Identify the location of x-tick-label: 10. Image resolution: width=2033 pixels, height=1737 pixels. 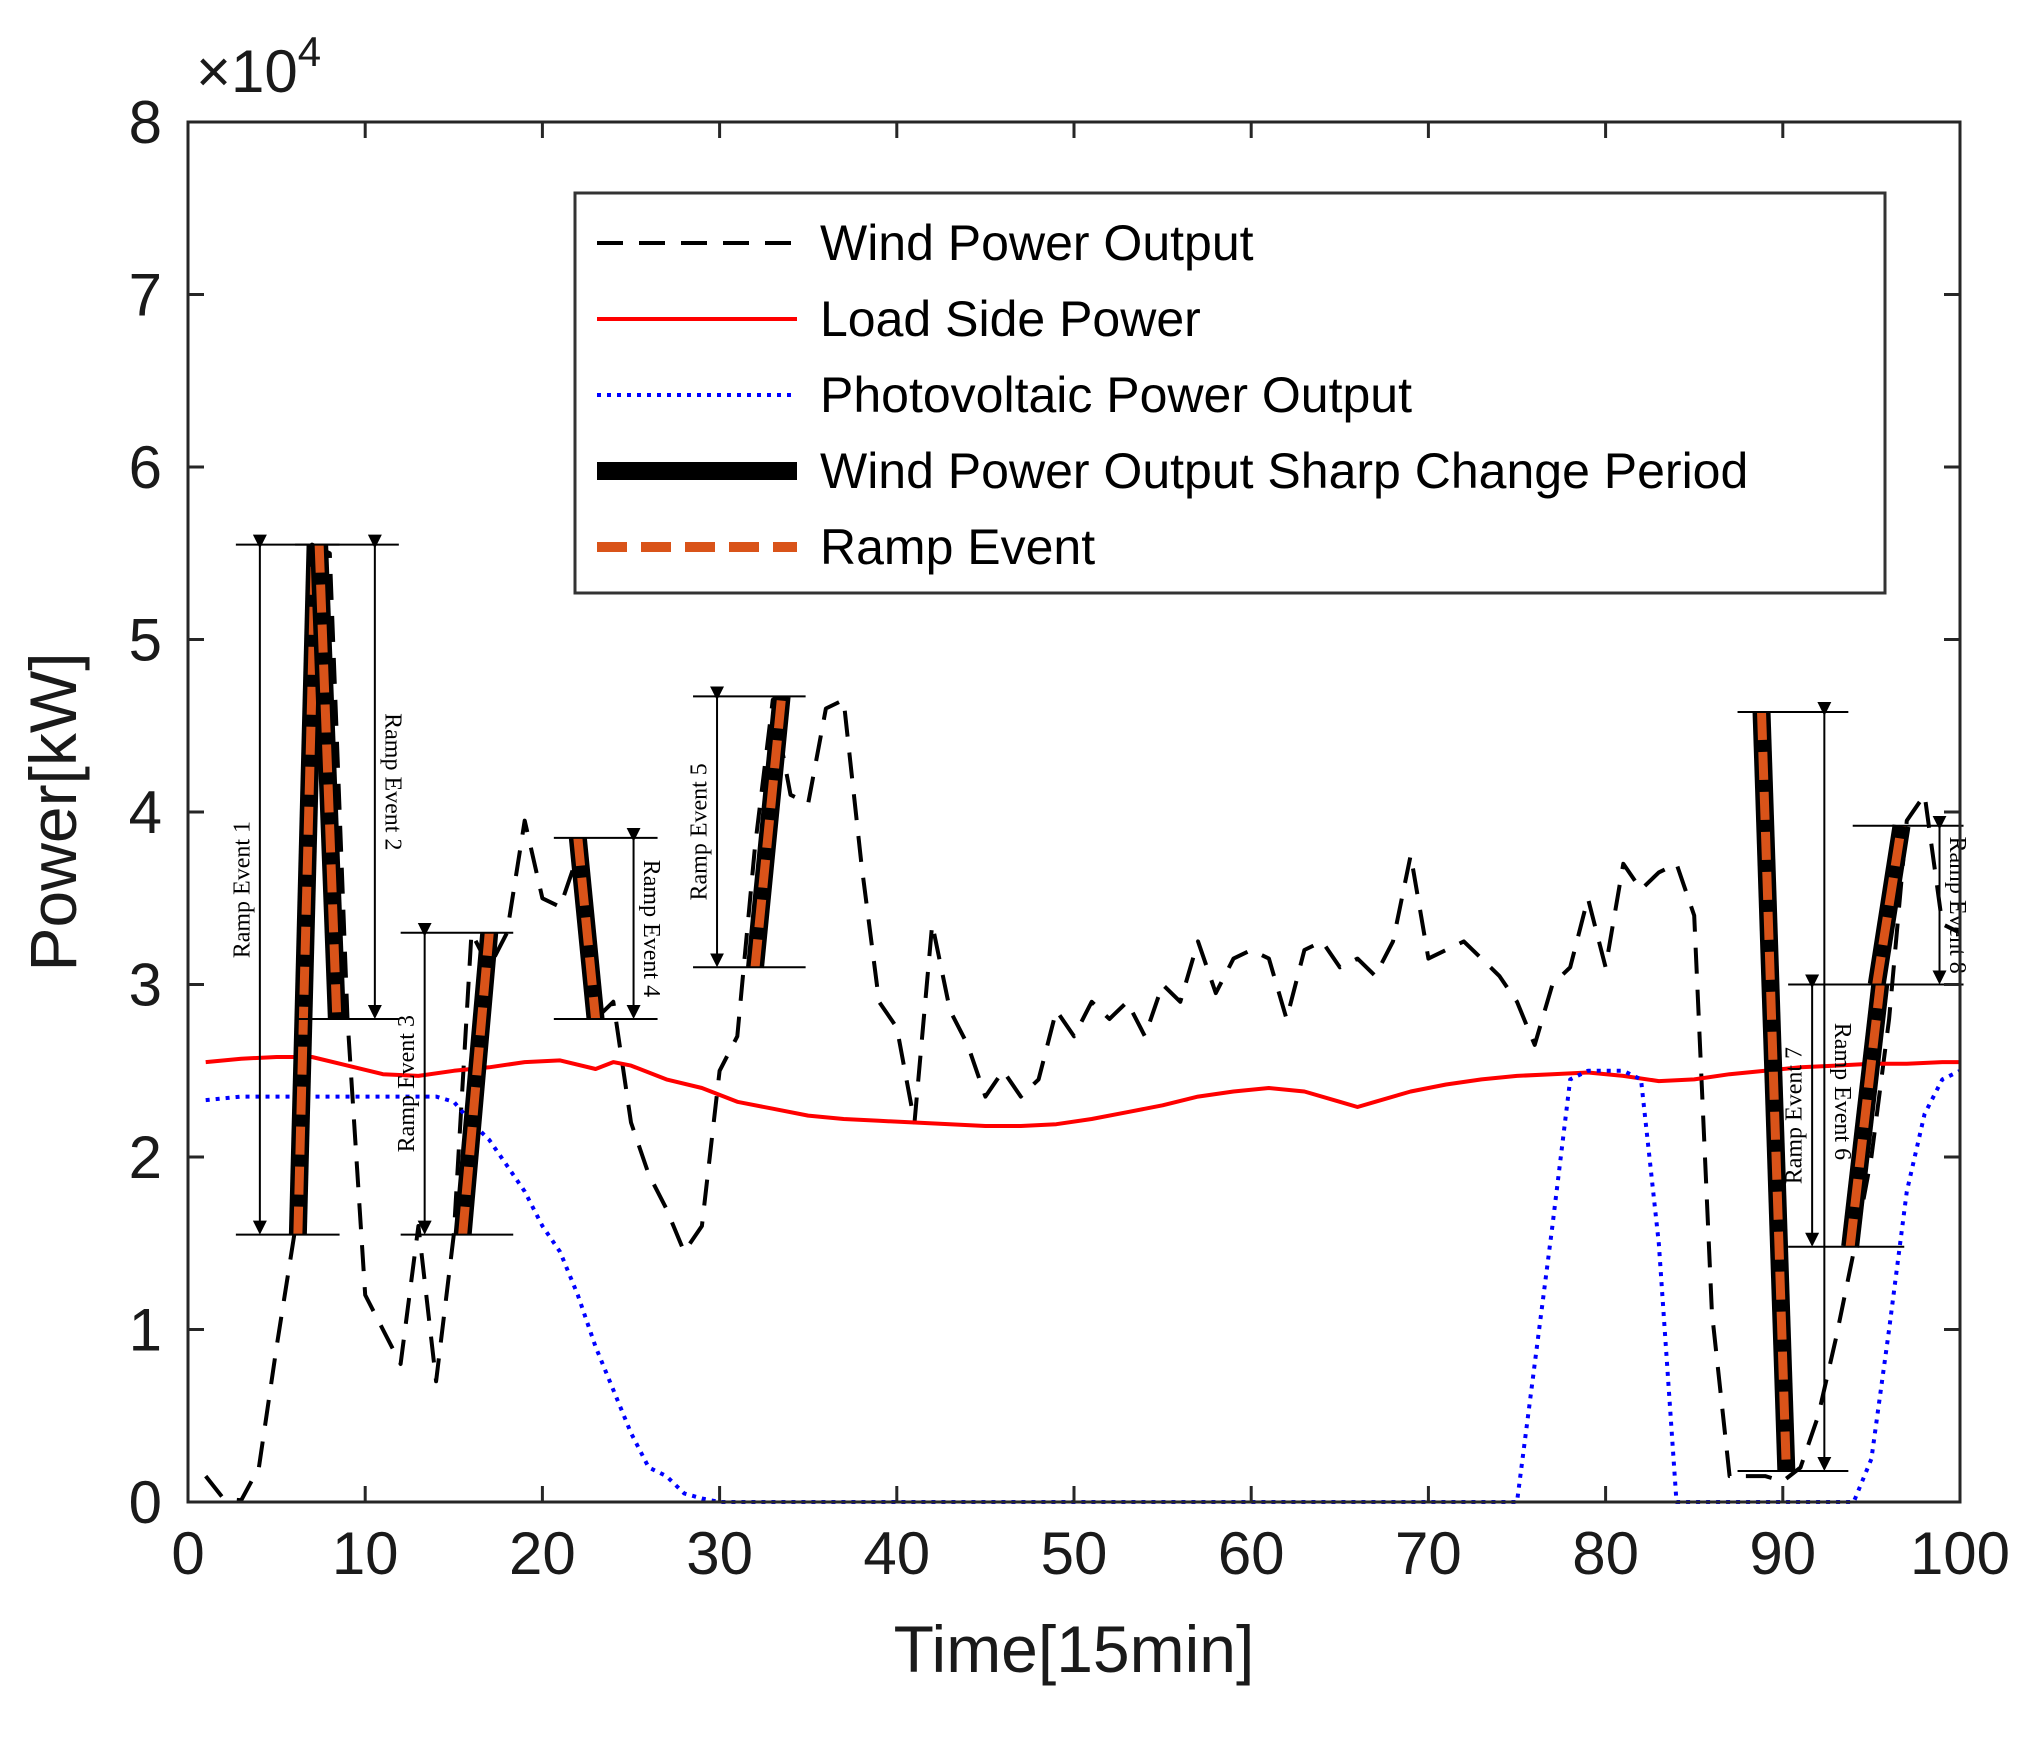
(365, 1553).